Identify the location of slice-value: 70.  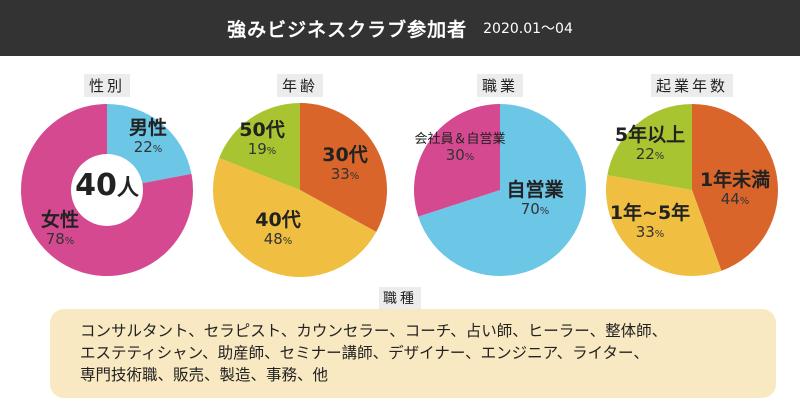
(530, 208).